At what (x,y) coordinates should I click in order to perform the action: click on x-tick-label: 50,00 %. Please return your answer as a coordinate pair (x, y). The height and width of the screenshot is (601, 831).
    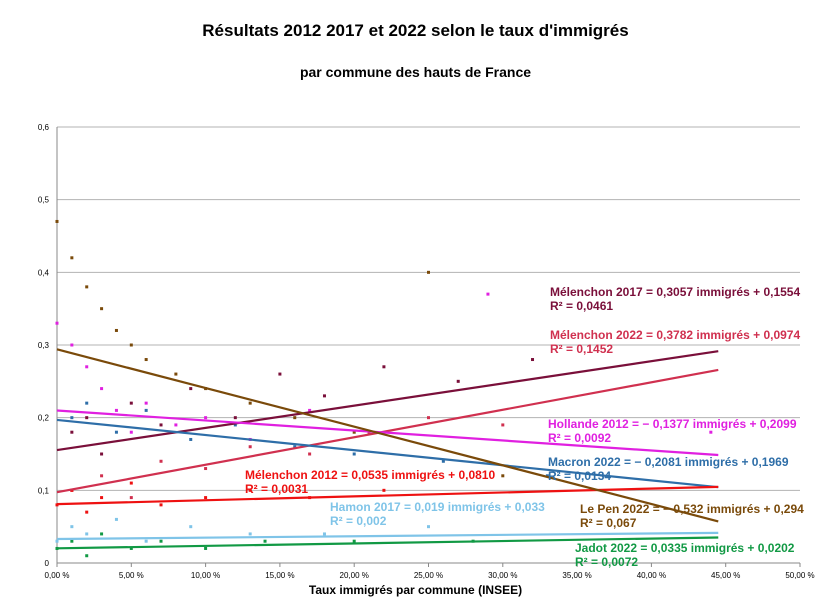
    Looking at the image, I should click on (799, 575).